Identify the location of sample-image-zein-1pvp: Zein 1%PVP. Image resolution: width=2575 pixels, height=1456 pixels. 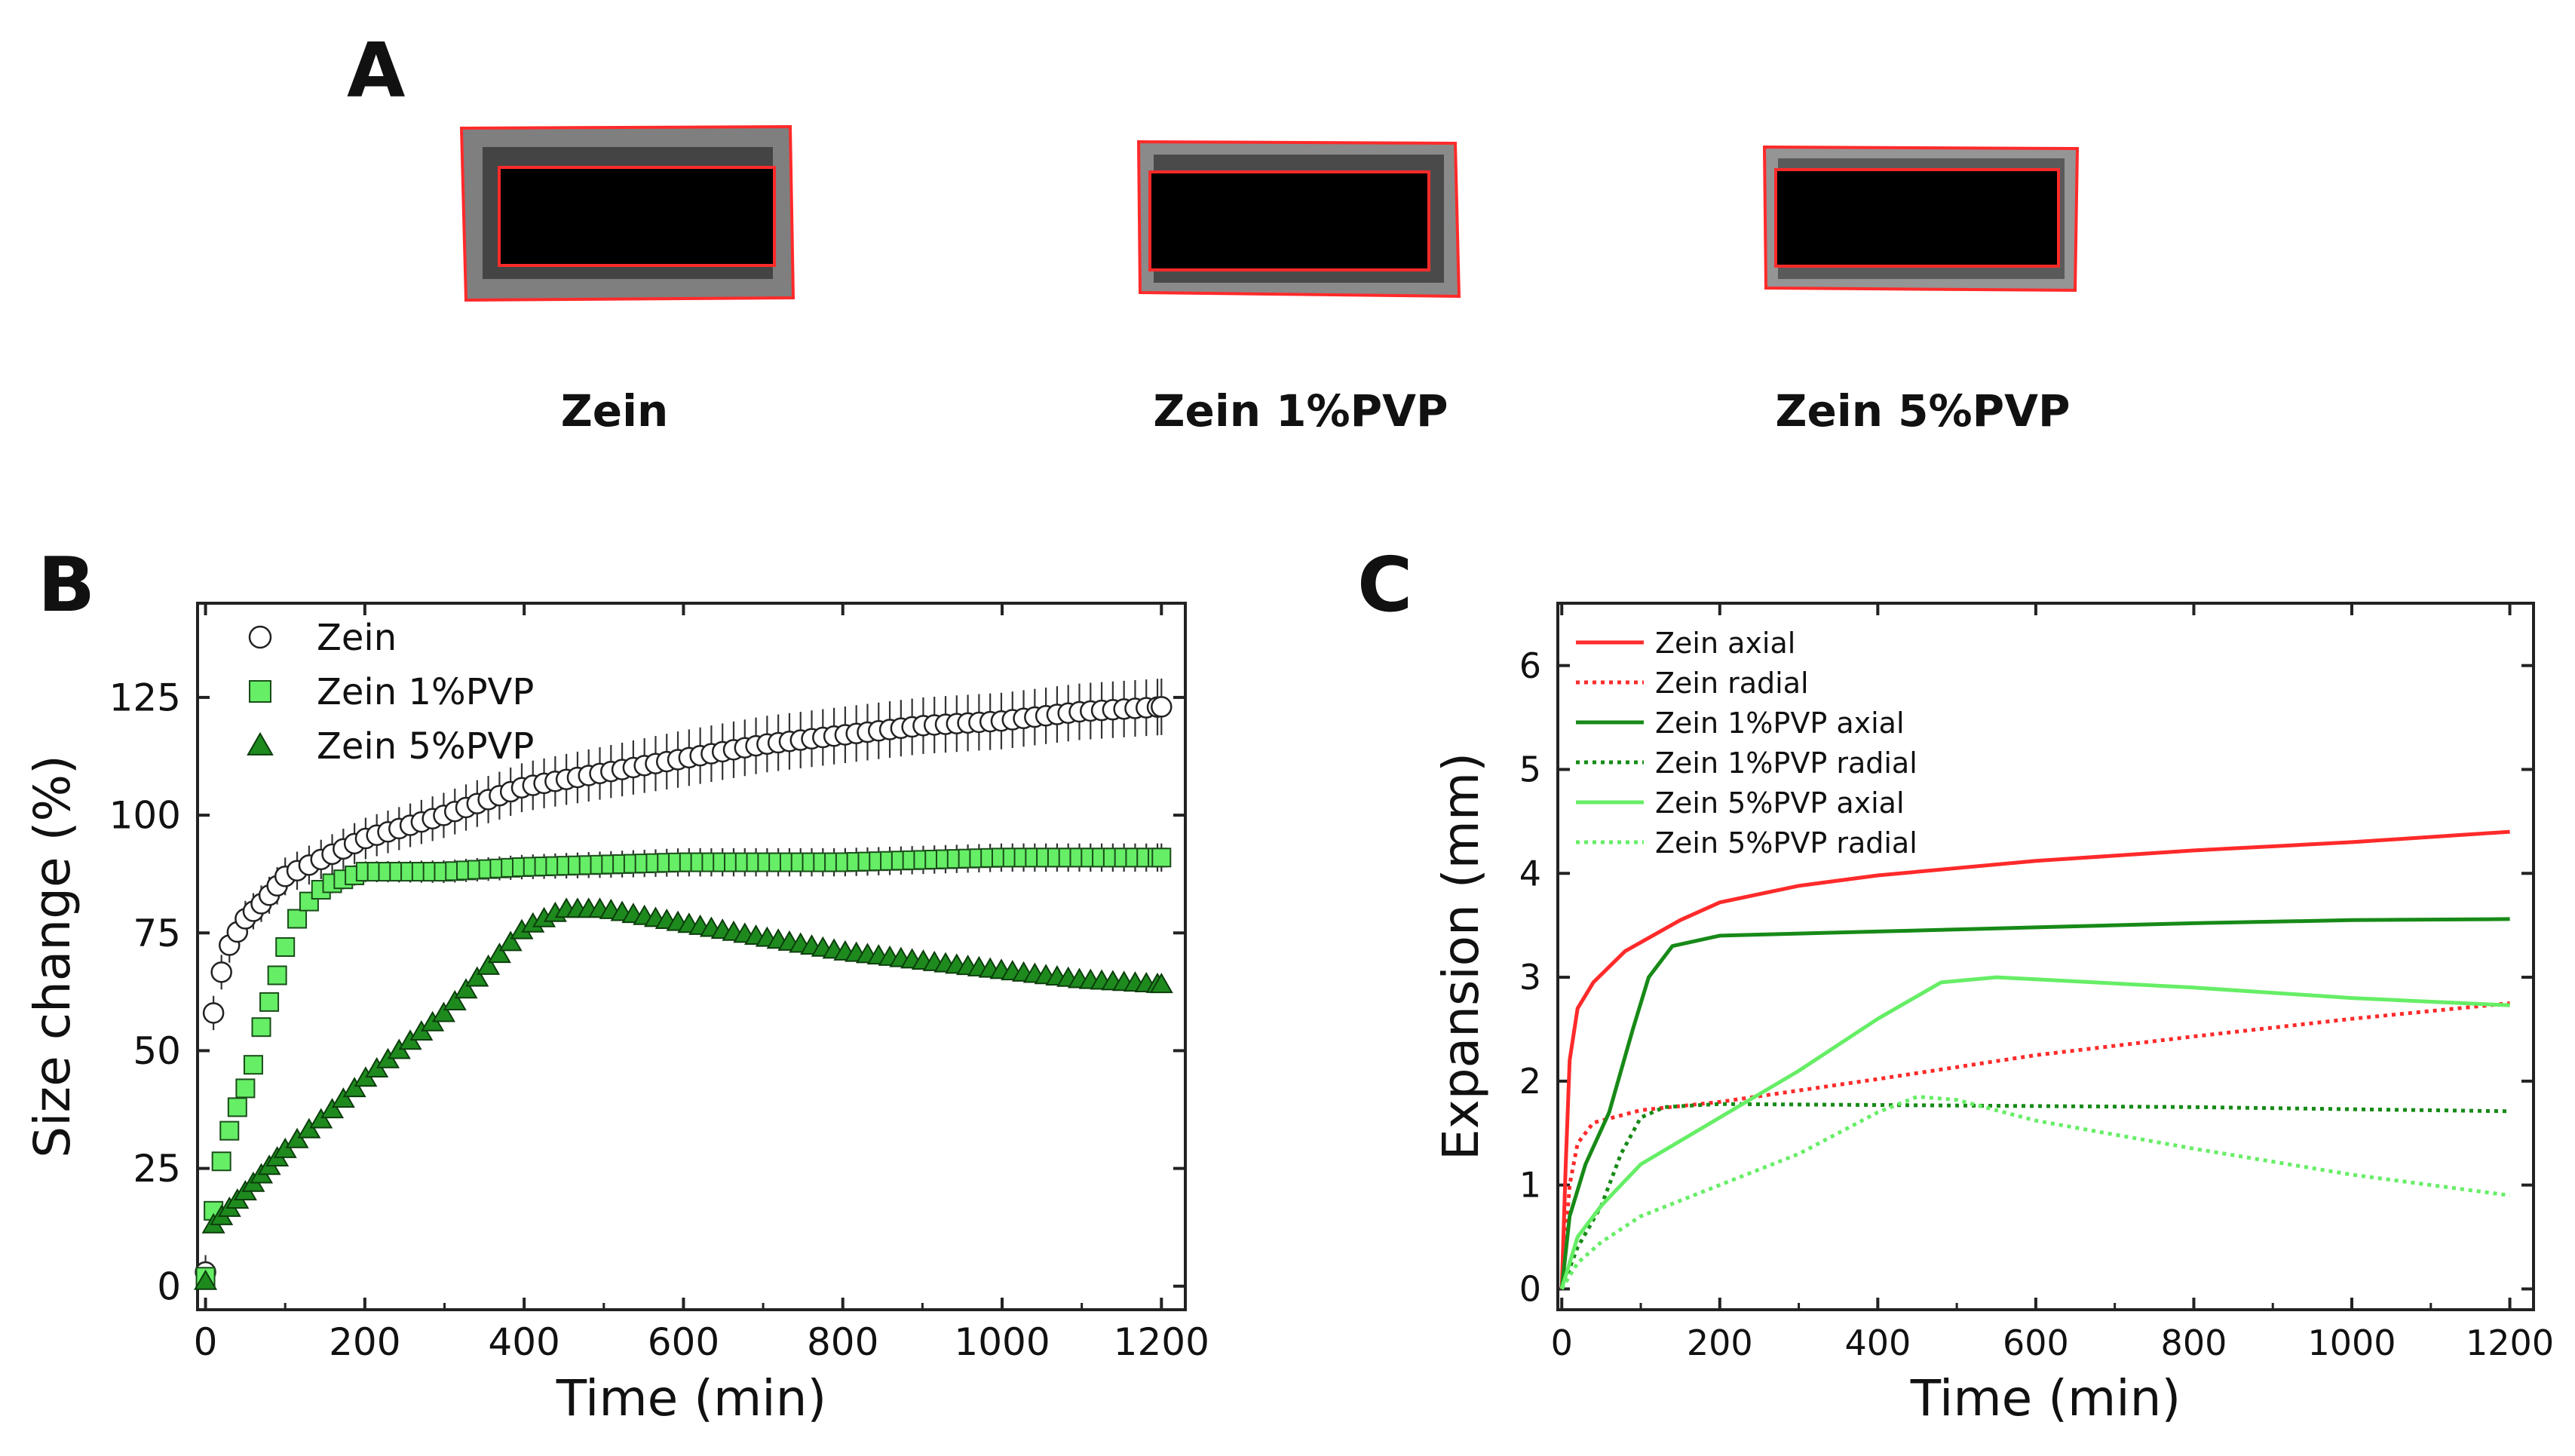
(1298, 288).